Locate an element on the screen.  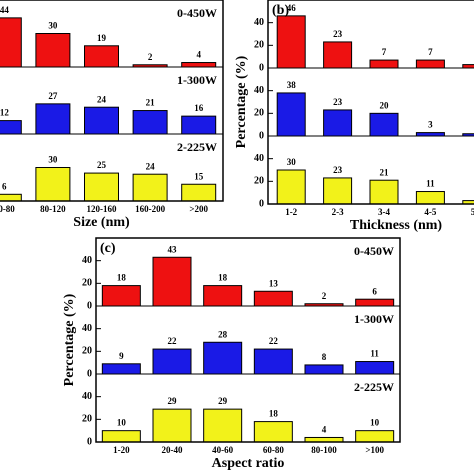
value-label: 2 is located at coordinates (150, 57).